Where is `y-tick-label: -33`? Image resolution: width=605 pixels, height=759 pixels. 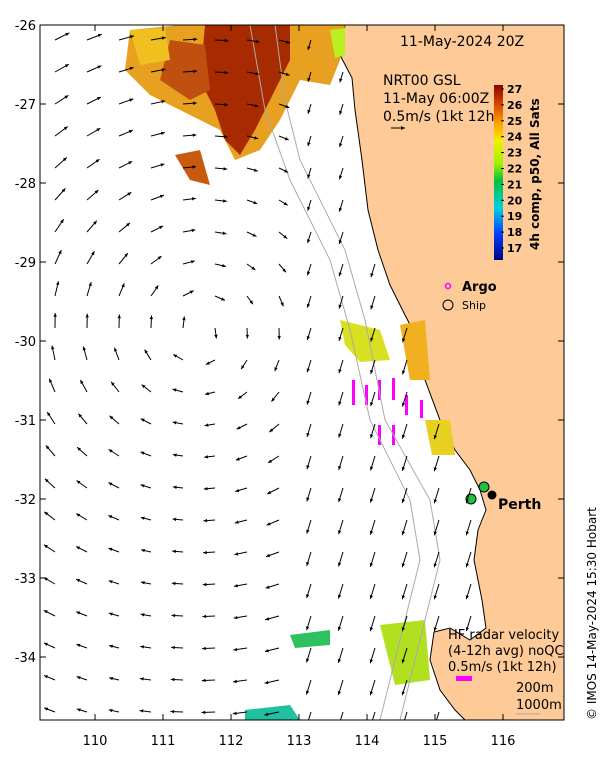 y-tick-label: -33 is located at coordinates (25, 579).